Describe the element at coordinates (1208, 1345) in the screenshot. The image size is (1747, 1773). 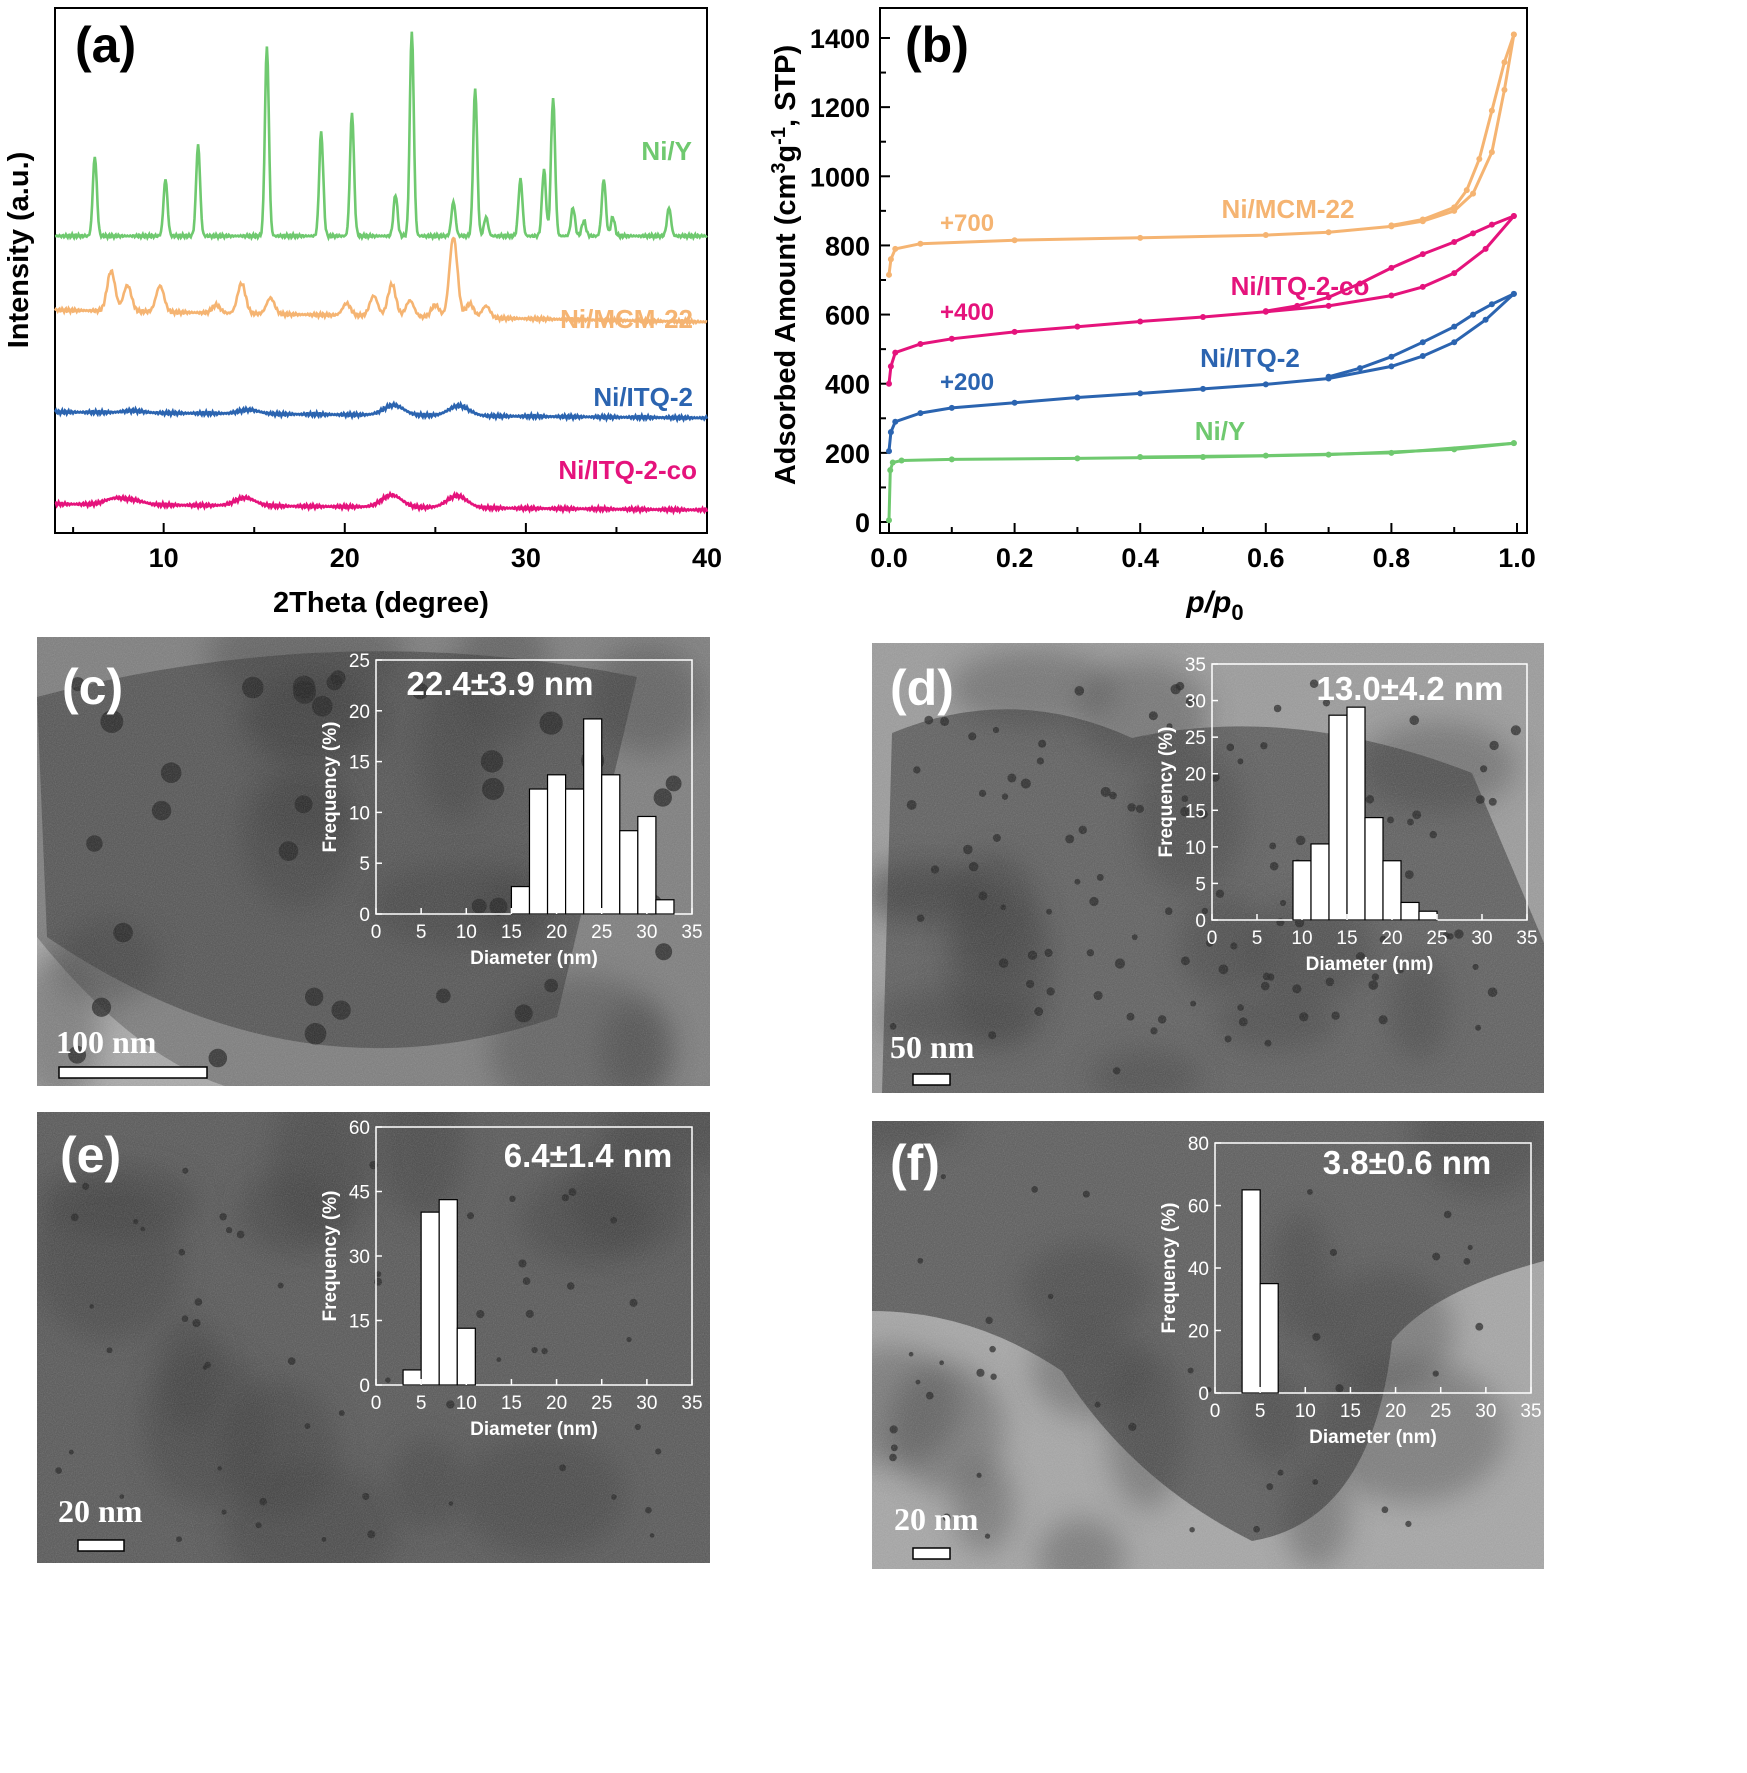
I see `tem-noise` at that location.